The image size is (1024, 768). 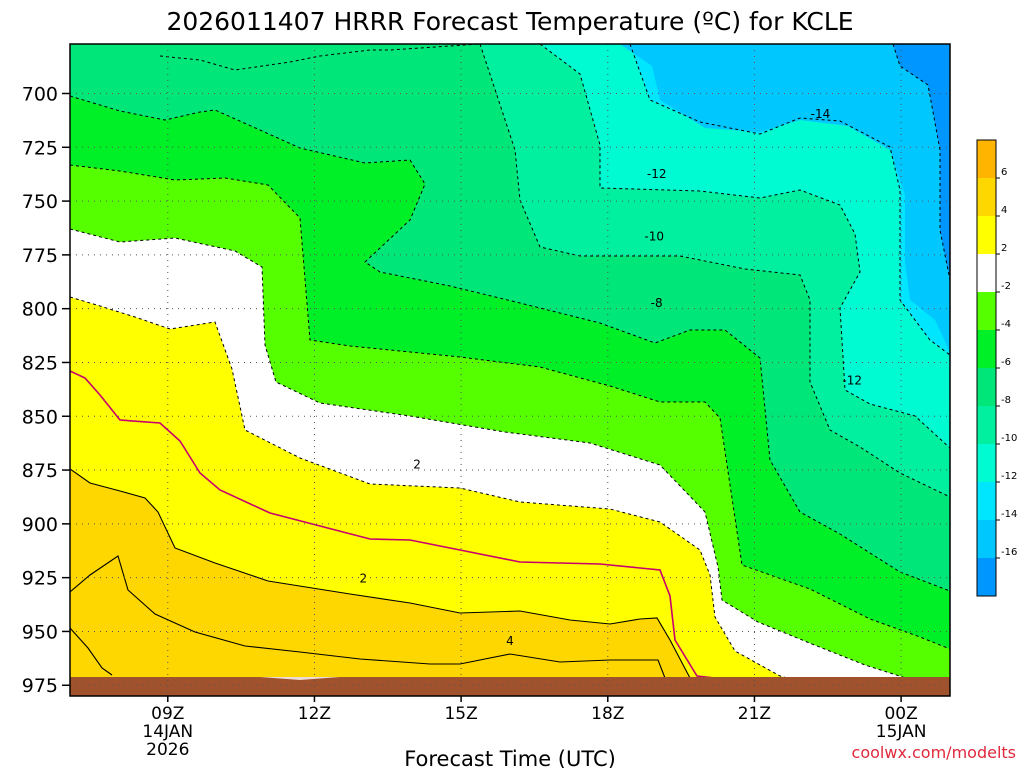 I want to click on isotherm-minus16, so click(x=921, y=162).